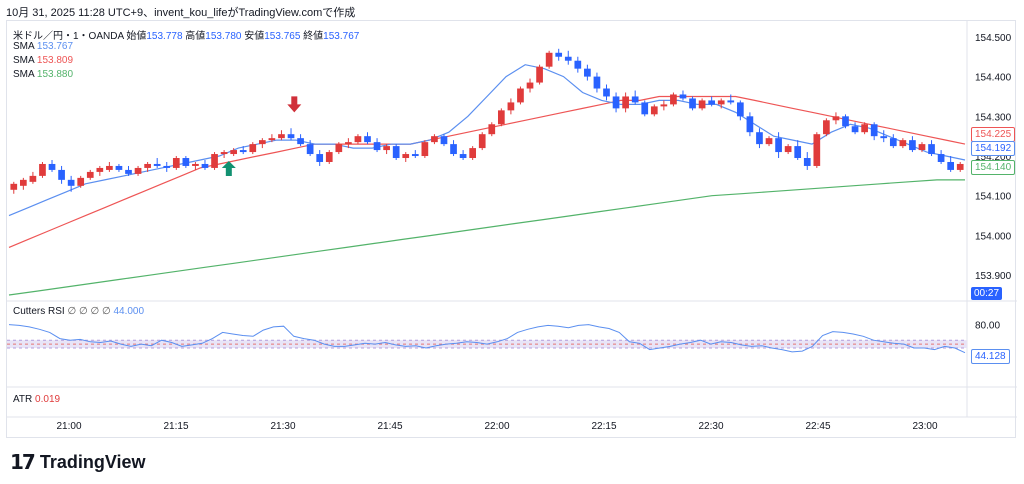 The width and height of the screenshot is (1024, 484). I want to click on rsi-tick-label: 80.00, so click(987, 326).